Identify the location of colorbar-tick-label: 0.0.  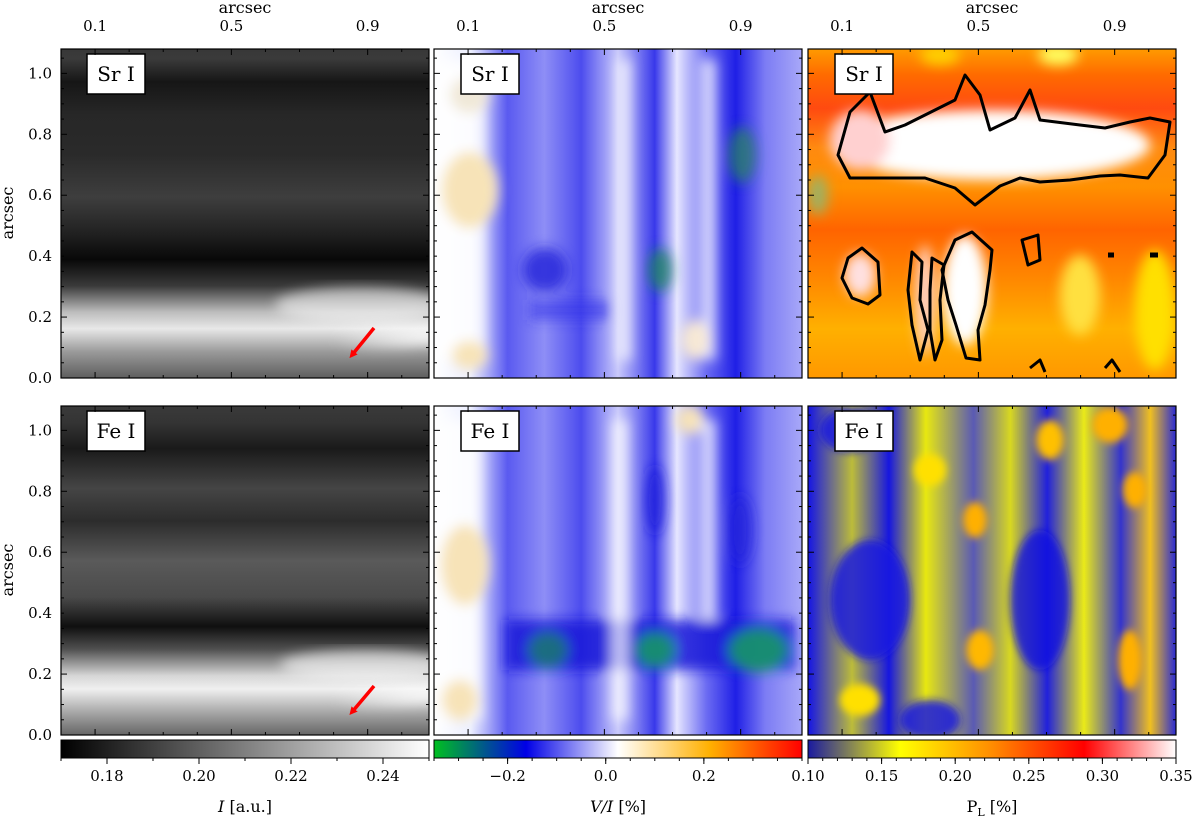
(606, 776).